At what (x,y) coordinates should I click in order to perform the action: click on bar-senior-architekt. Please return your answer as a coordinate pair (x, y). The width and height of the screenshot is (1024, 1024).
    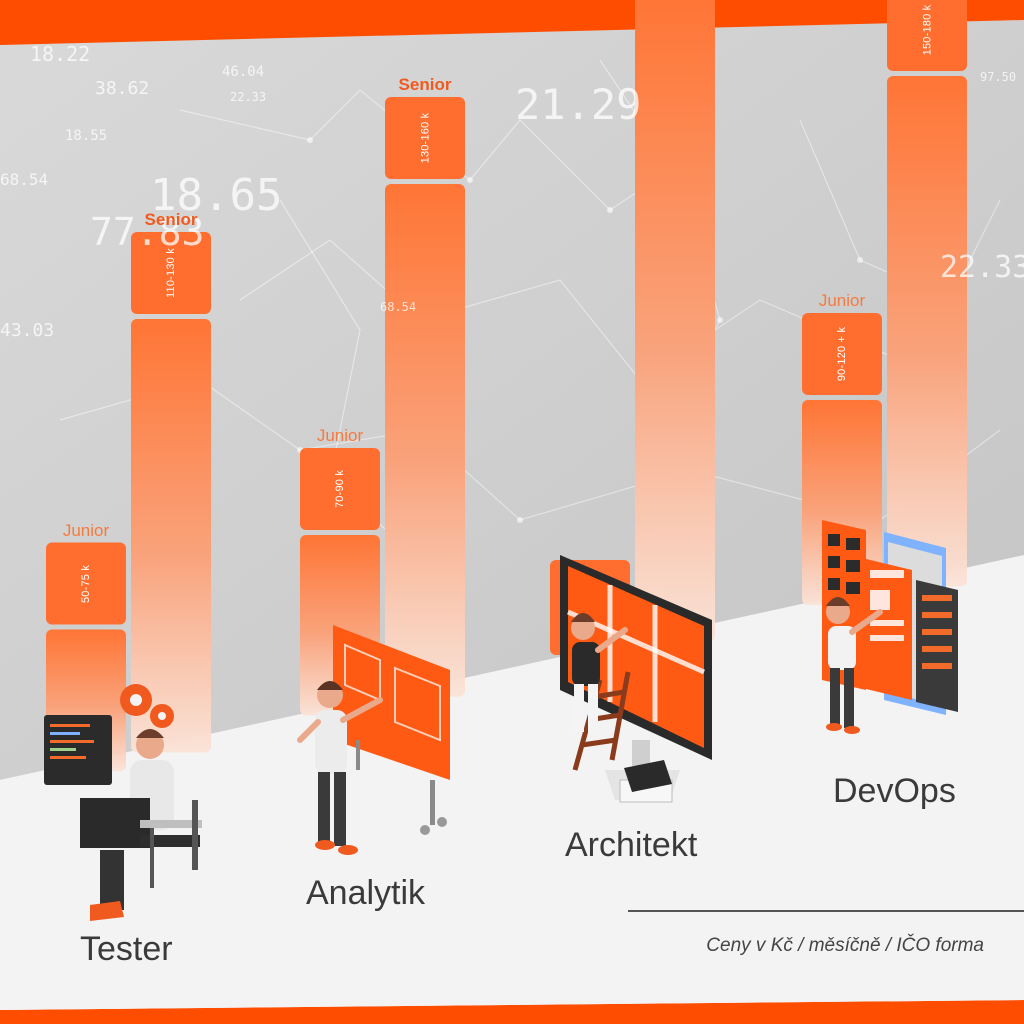
    Looking at the image, I should click on (675, 321).